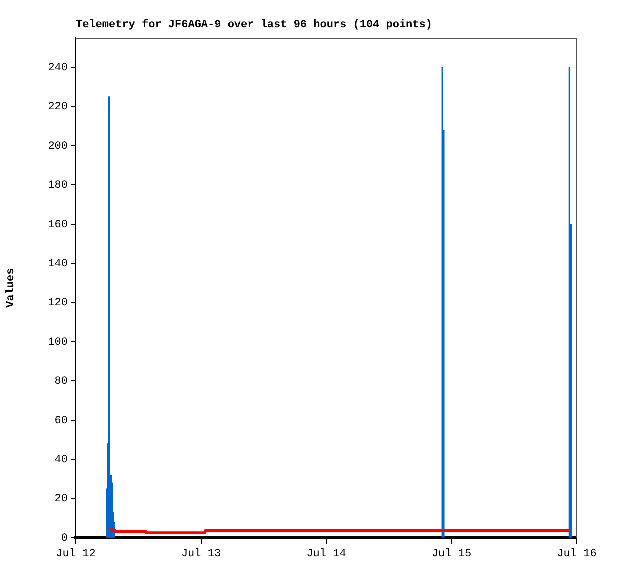 Image resolution: width=618 pixels, height=579 pixels. What do you see at coordinates (58, 304) in the screenshot?
I see `y-tick-label: 120` at bounding box center [58, 304].